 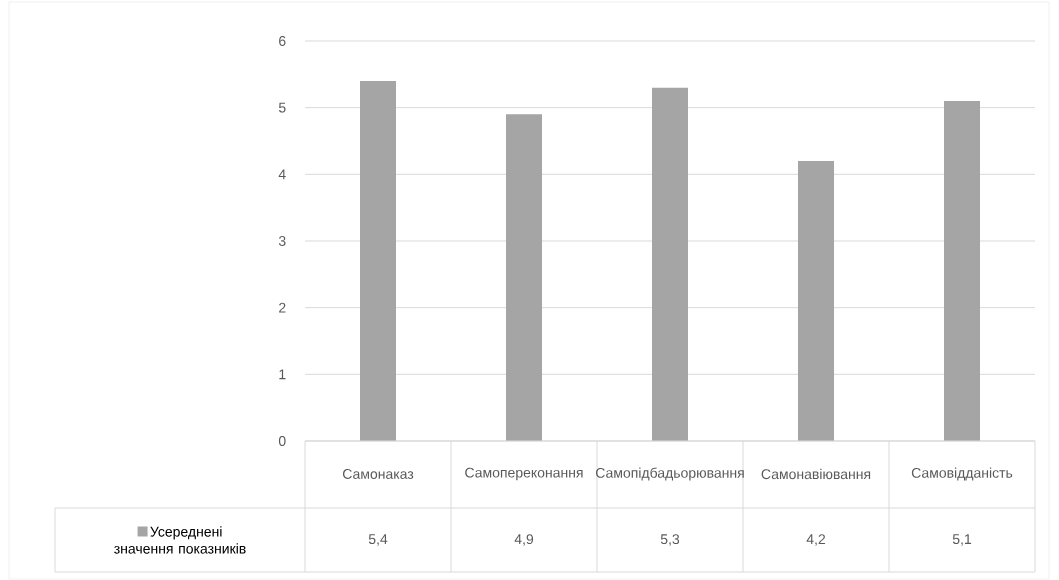 What do you see at coordinates (670, 540) in the screenshot?
I see `data-label: 5,3` at bounding box center [670, 540].